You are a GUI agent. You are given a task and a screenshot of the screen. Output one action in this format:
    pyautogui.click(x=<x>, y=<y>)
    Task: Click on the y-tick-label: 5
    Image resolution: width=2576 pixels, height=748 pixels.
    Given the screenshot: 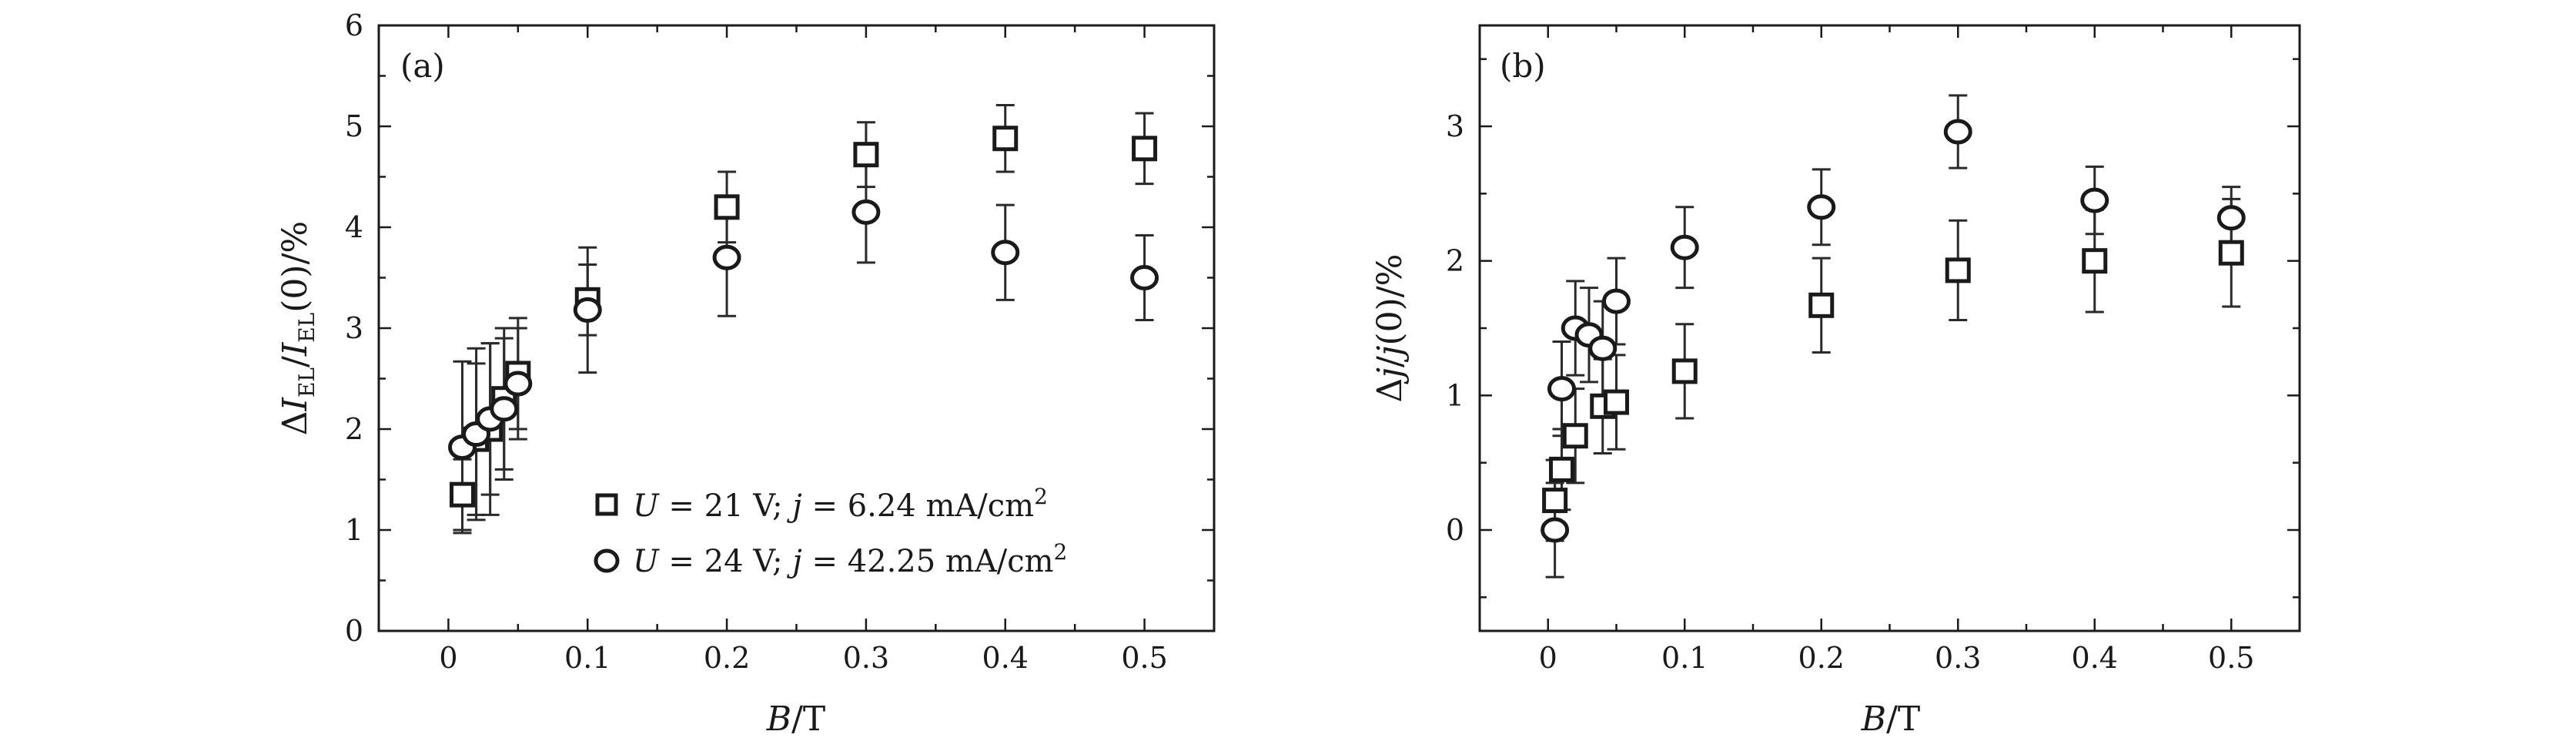 What is the action you would take?
    pyautogui.click(x=354, y=126)
    